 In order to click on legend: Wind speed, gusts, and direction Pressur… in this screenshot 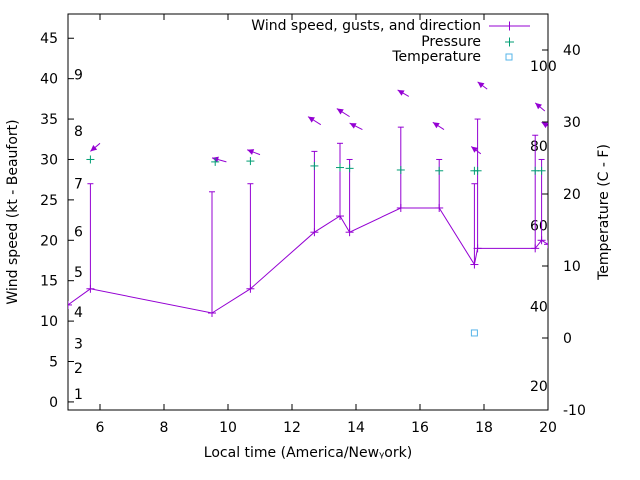, I will do `click(390, 41)`.